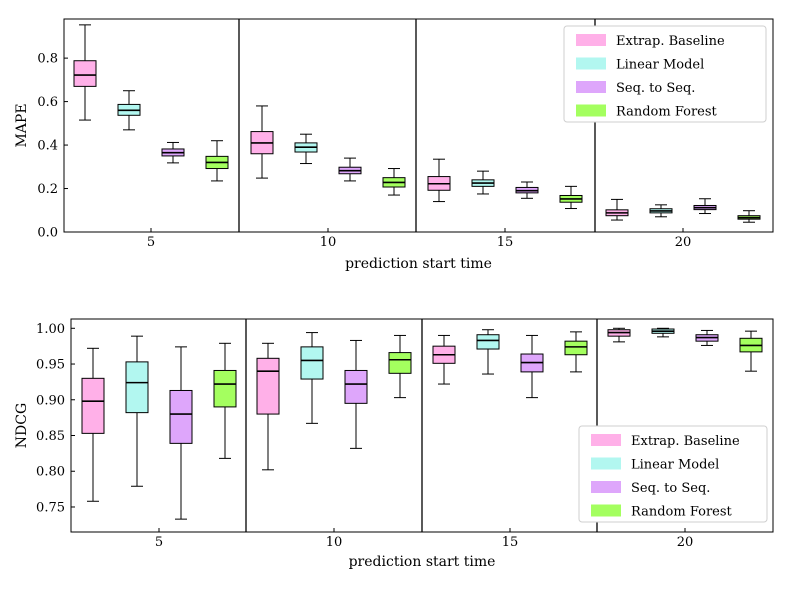  What do you see at coordinates (47, 189) in the screenshot?
I see `y-tick-label: 0.2` at bounding box center [47, 189].